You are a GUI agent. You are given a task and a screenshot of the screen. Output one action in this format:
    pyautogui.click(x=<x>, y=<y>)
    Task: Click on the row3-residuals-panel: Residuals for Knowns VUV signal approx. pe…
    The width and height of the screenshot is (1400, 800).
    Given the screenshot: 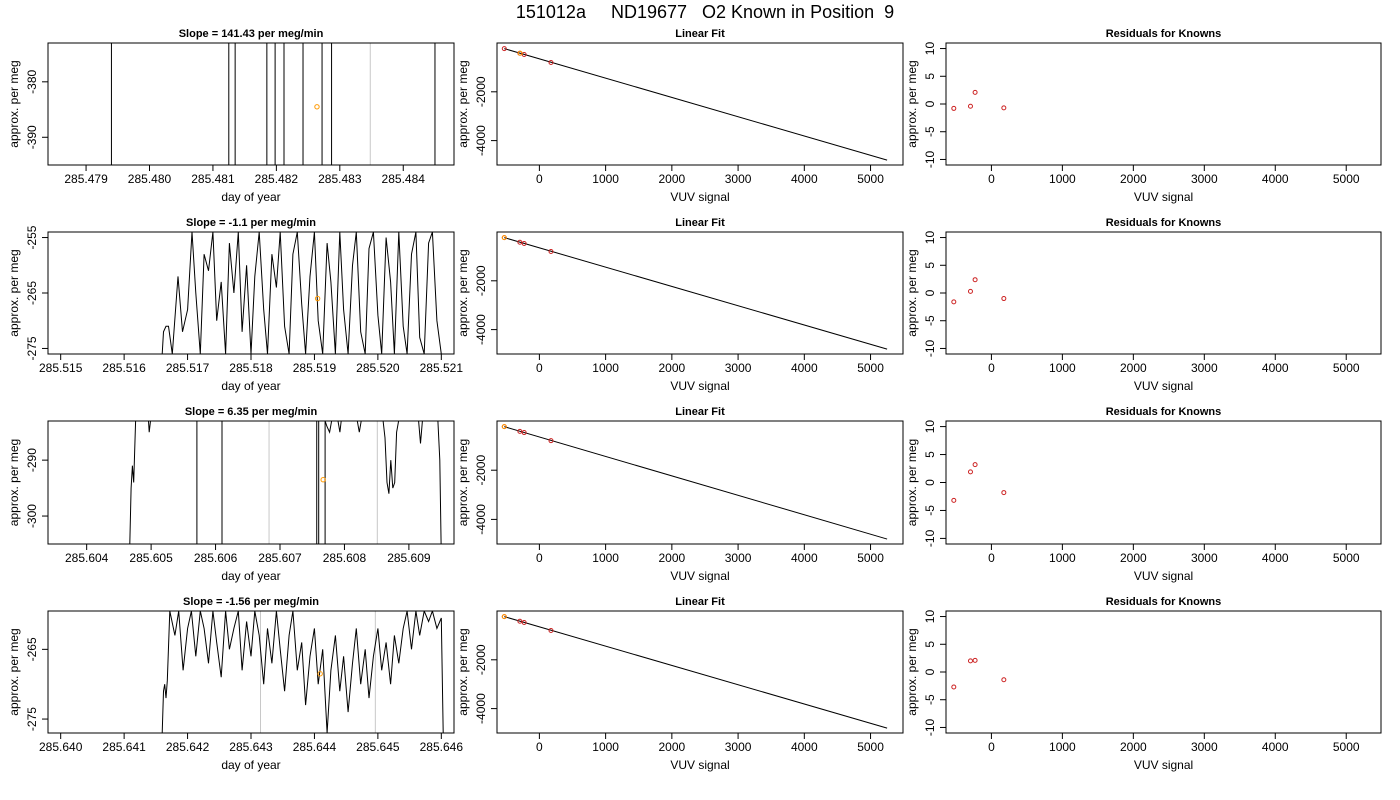 What is the action you would take?
    pyautogui.click(x=1143, y=494)
    